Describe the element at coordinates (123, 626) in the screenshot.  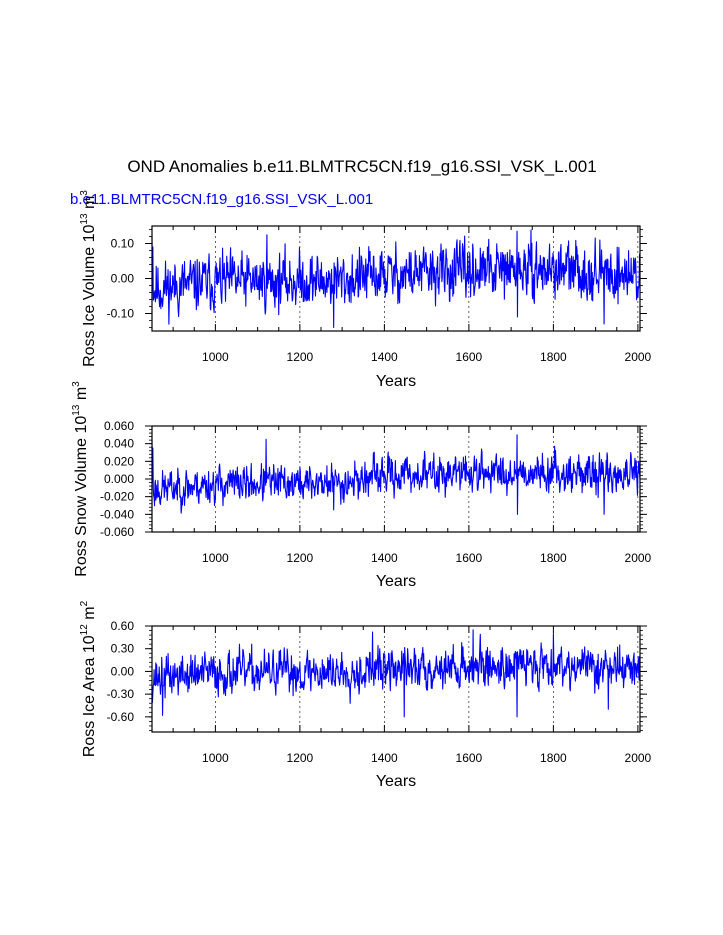
I see `y-tick-label: 0.60` at that location.